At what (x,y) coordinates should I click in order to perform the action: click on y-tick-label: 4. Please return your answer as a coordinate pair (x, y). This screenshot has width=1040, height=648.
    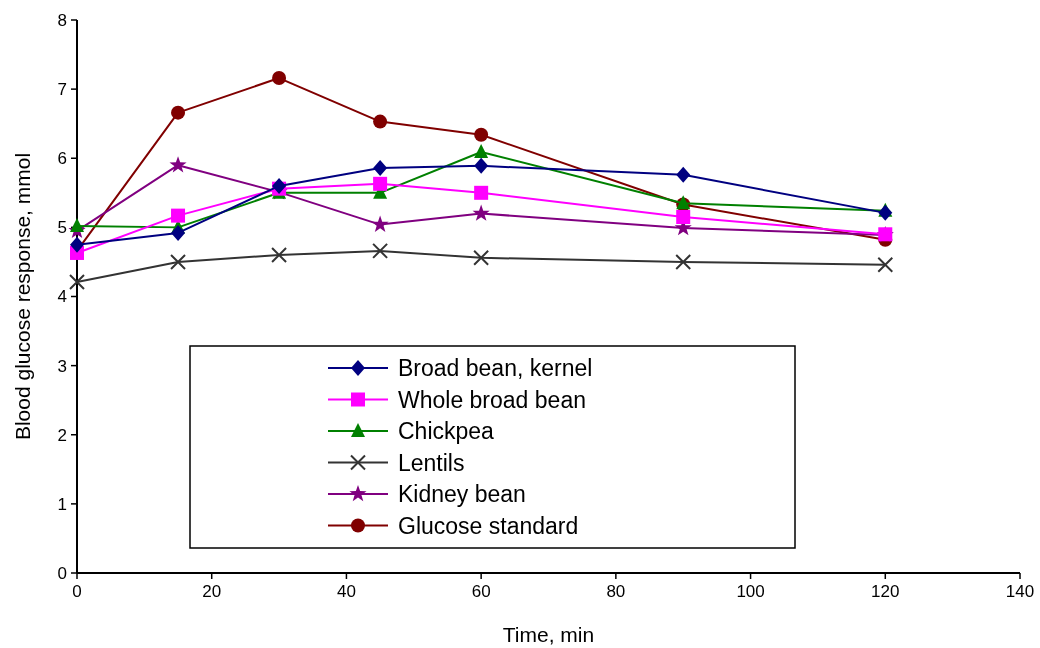
    Looking at the image, I should click on (62, 297).